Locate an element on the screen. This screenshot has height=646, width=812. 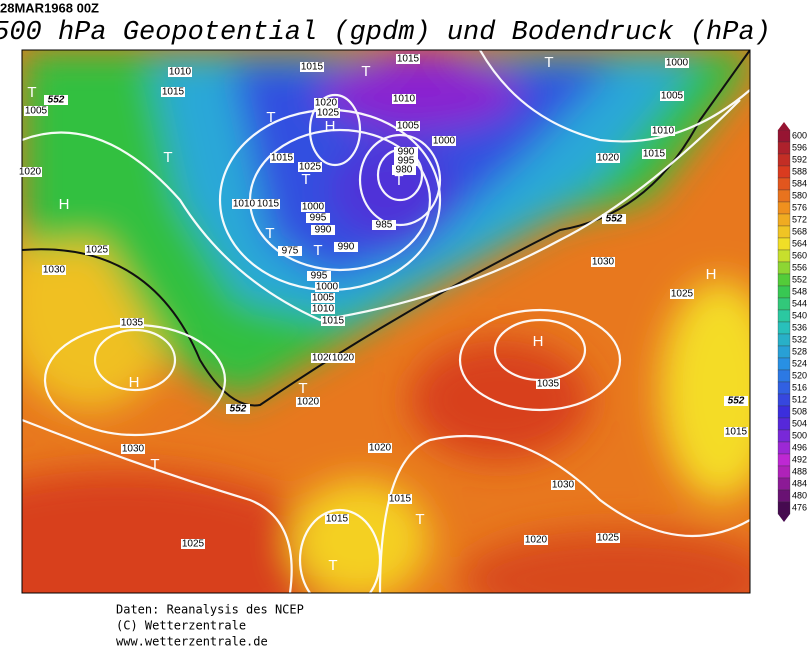
date: 28MAR1968 00Z is located at coordinates (49, 7).